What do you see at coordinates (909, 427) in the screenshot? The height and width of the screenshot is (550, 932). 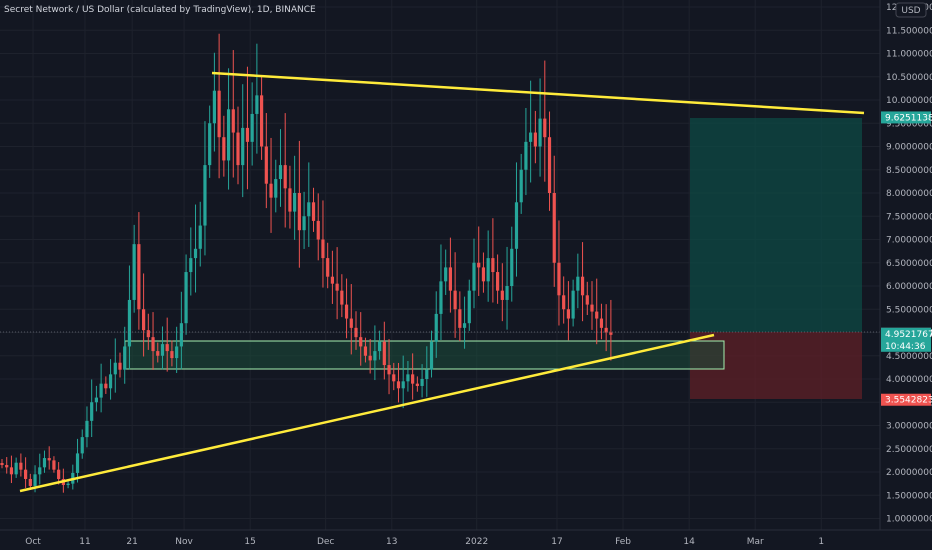 I see `price-tick-label: 3.00000000` at bounding box center [909, 427].